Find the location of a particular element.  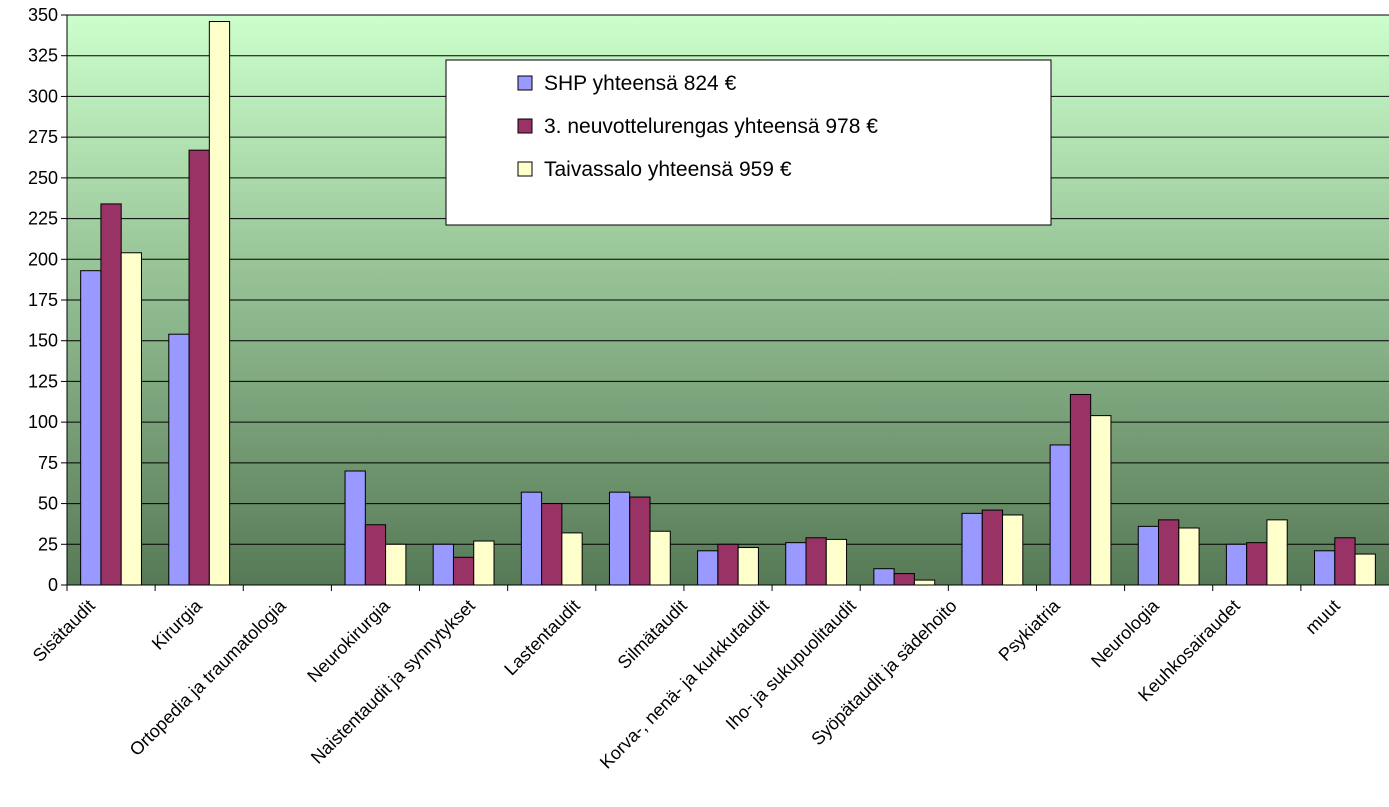

y-tick-label: 350 is located at coordinates (43, 15).